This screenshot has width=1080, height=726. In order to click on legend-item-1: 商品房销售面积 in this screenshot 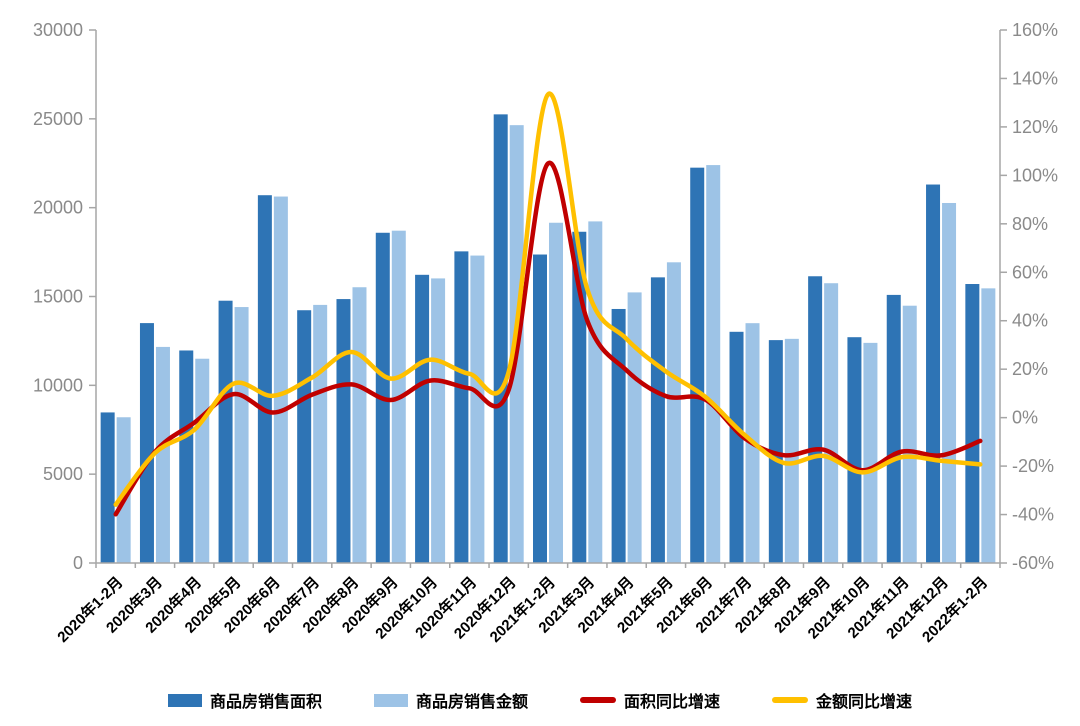, I will do `click(244, 700)`.